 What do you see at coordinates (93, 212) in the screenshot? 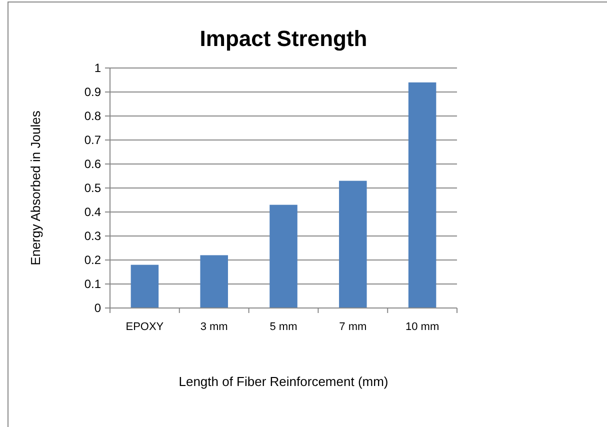
I see `y-tick-label: 0.4` at bounding box center [93, 212].